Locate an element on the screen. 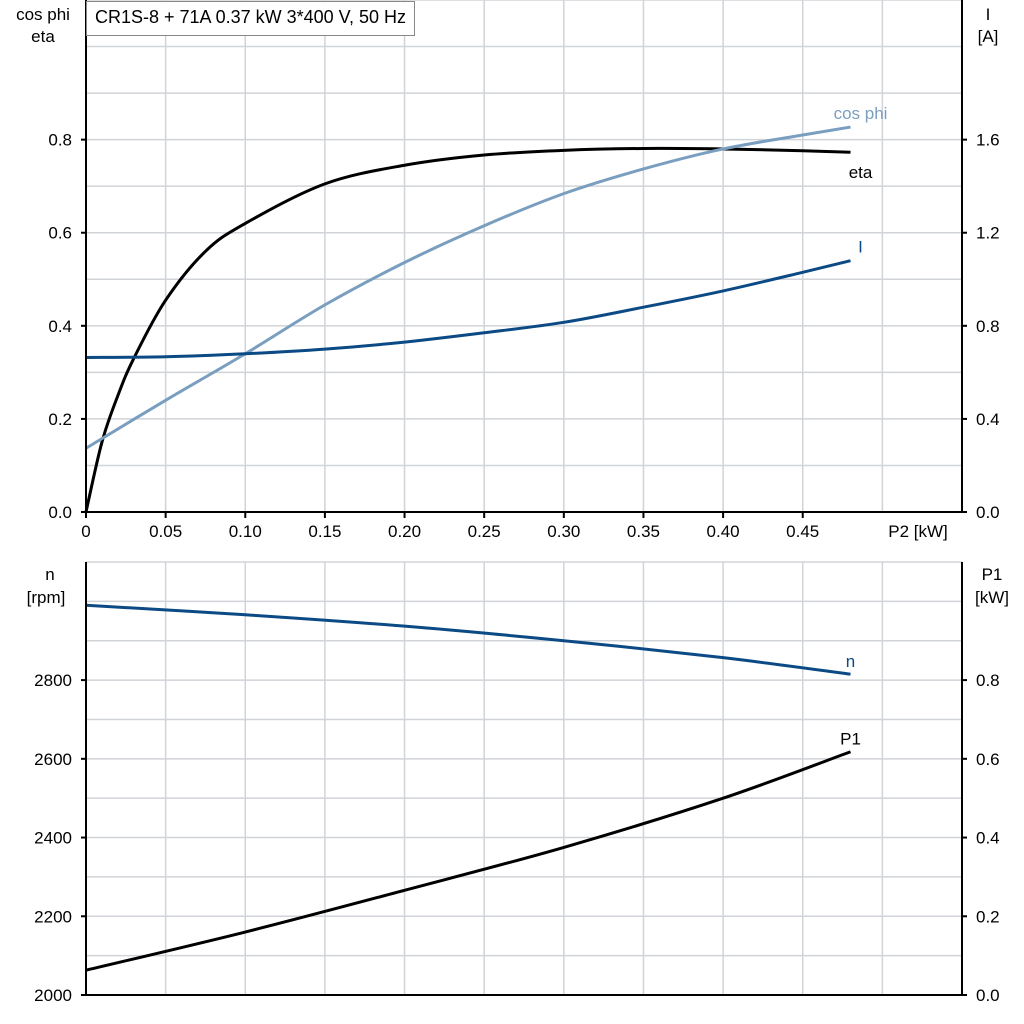 Image resolution: width=1024 pixels, height=1024 pixels. x-tick-label: 0.10 is located at coordinates (245, 531).